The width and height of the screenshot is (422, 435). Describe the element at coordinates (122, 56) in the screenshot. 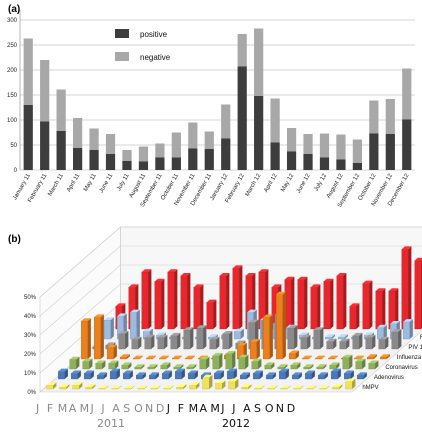

I see `legend-negative-swatch` at that location.